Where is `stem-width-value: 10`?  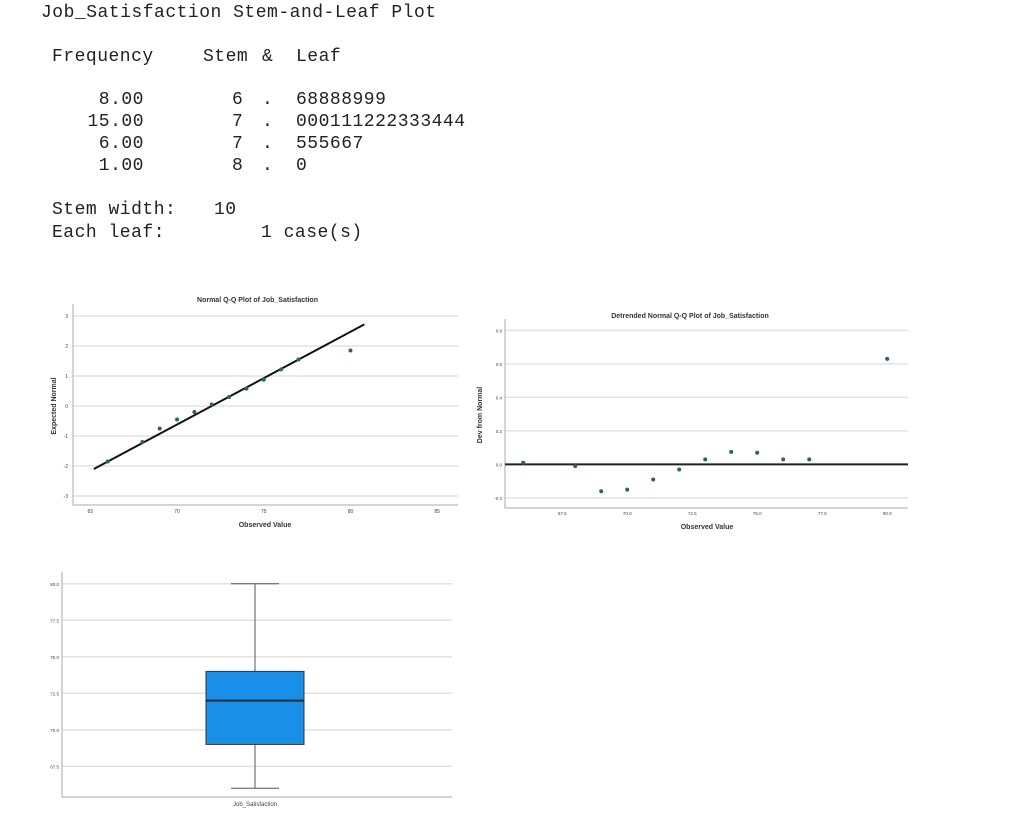 stem-width-value: 10 is located at coordinates (225, 210).